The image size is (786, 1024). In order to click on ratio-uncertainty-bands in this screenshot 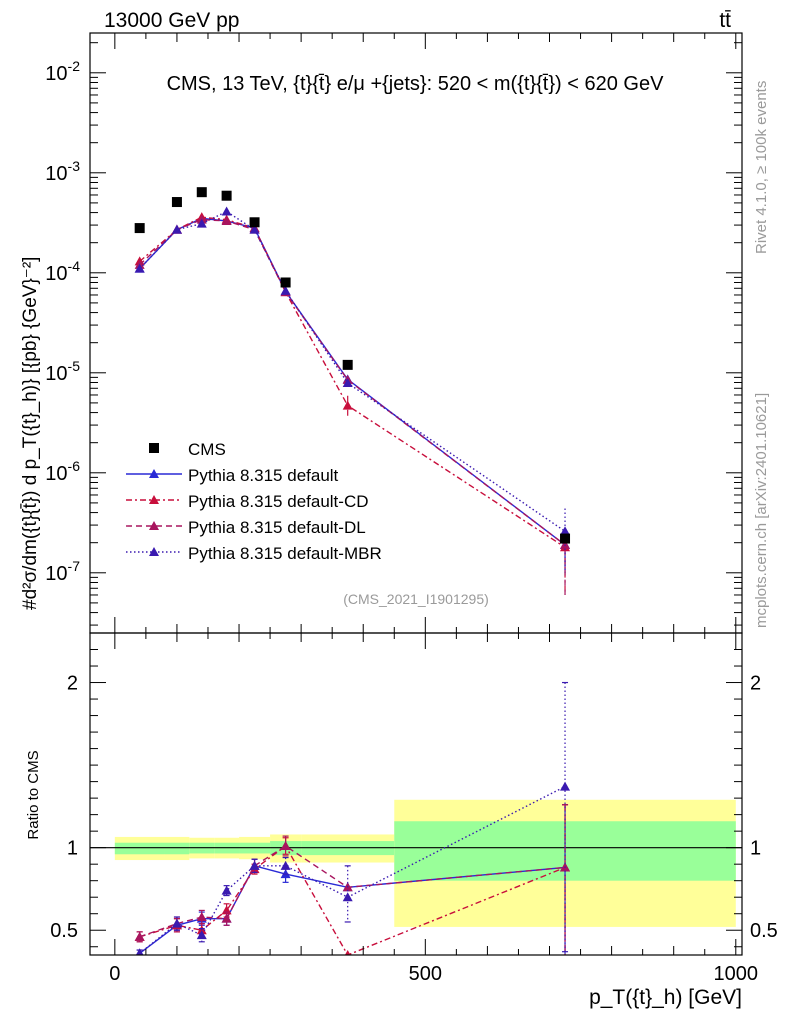, I will do `click(425, 863)`.